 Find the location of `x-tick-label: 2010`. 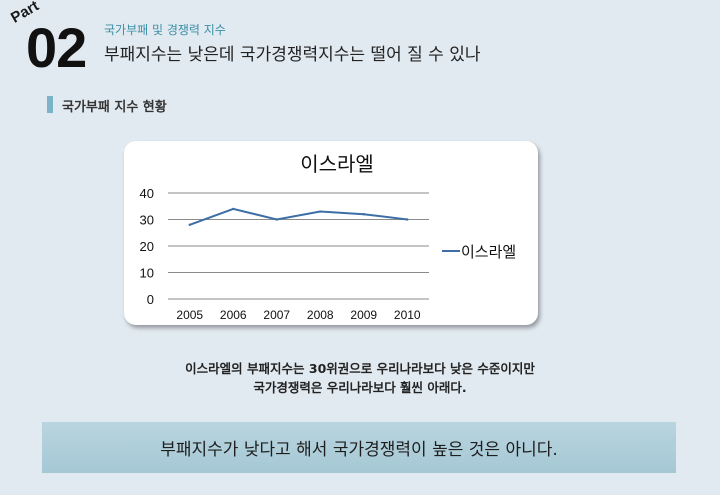

x-tick-label: 2010 is located at coordinates (407, 315).